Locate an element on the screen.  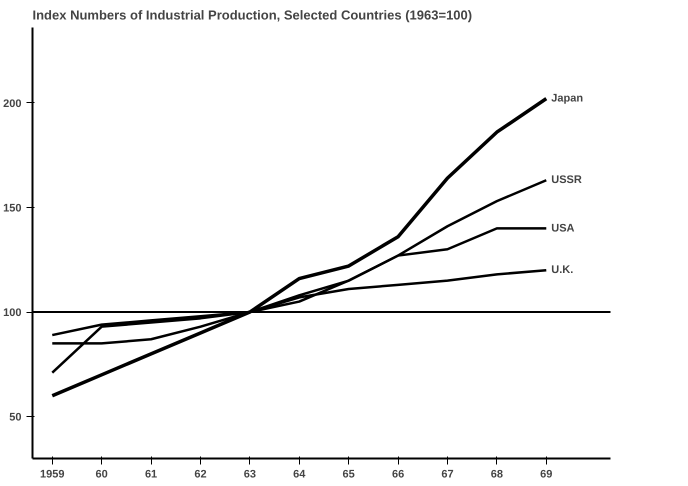
series-label: USSR is located at coordinates (566, 180).